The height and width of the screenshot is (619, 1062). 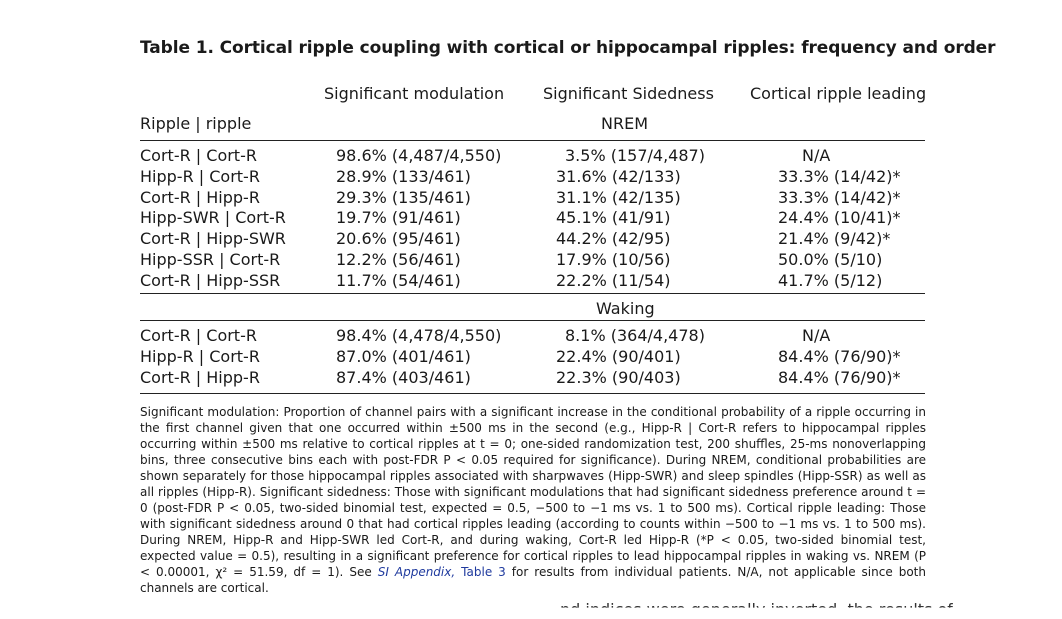 What do you see at coordinates (213, 239) in the screenshot?
I see `pair-cell: Cort-R | Hipp-SWR` at bounding box center [213, 239].